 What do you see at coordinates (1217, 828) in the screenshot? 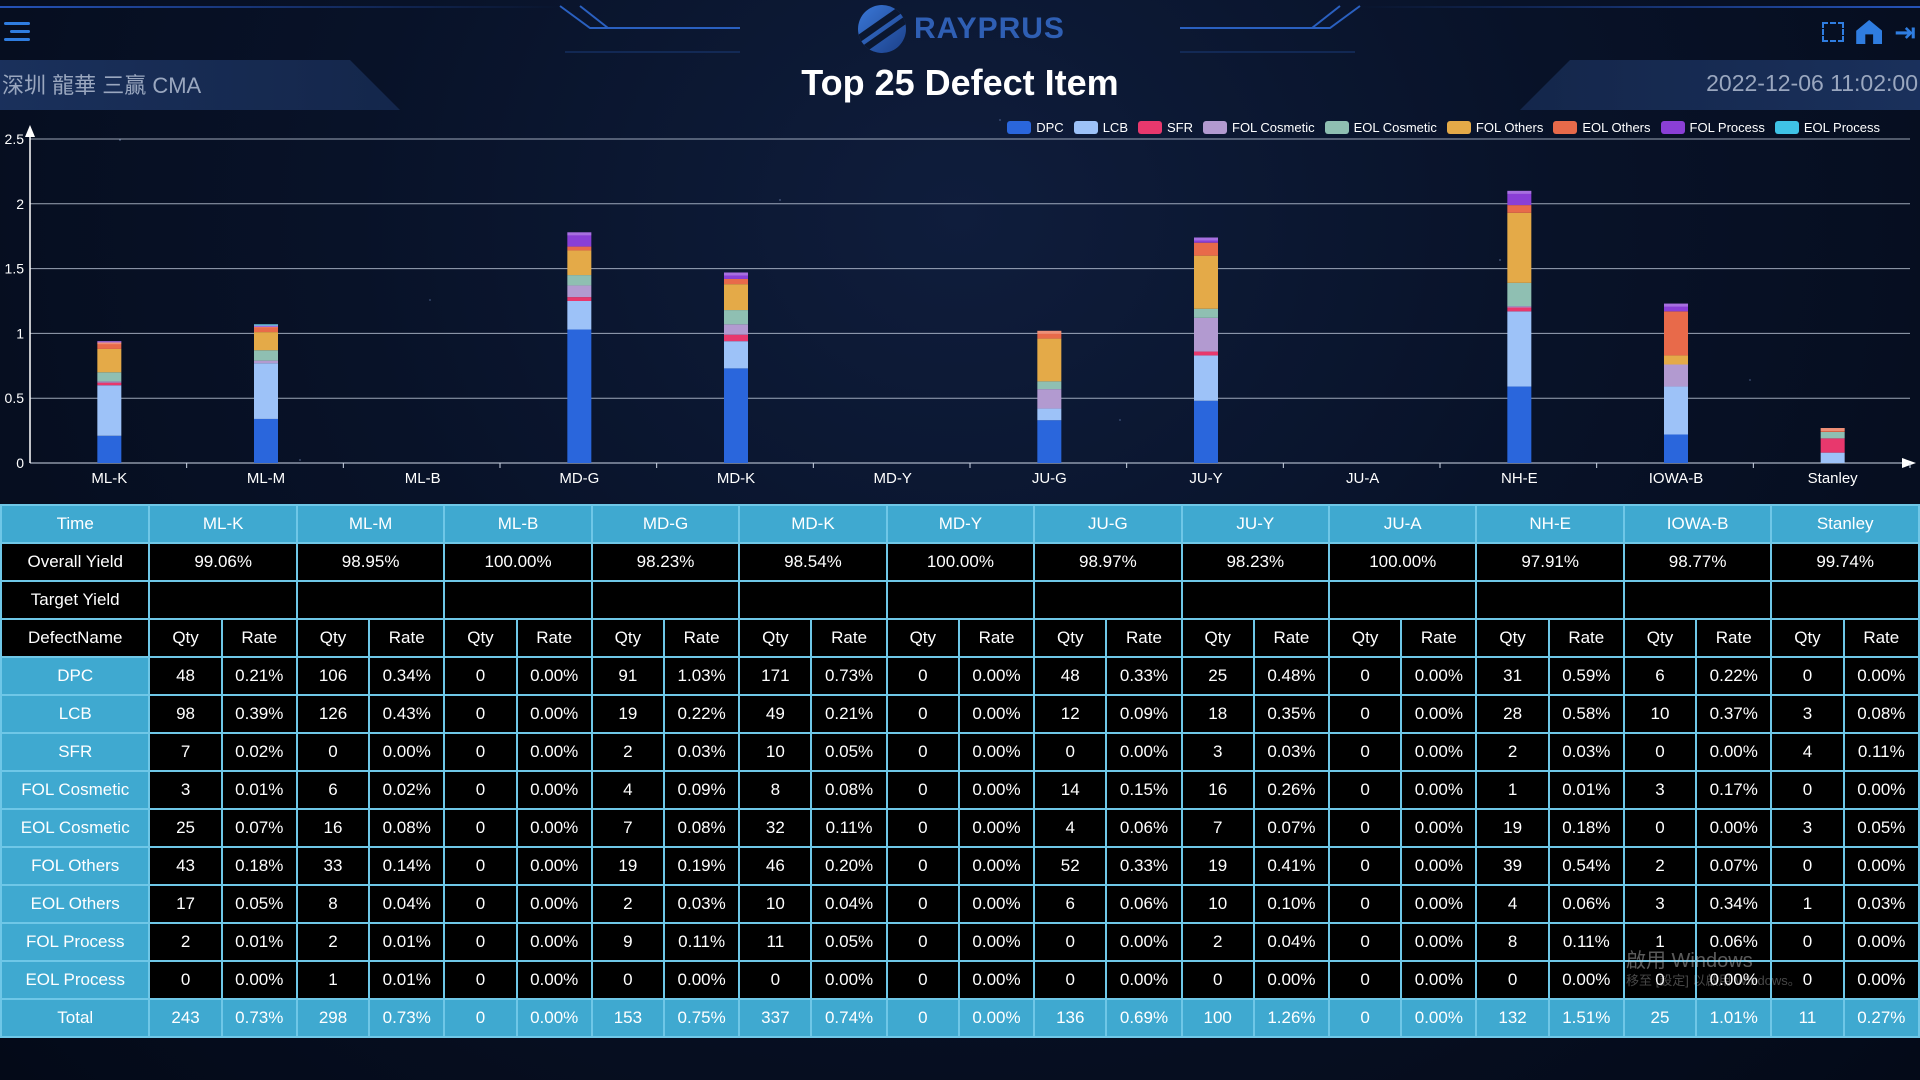
I see `qty-cell: 7` at bounding box center [1217, 828].